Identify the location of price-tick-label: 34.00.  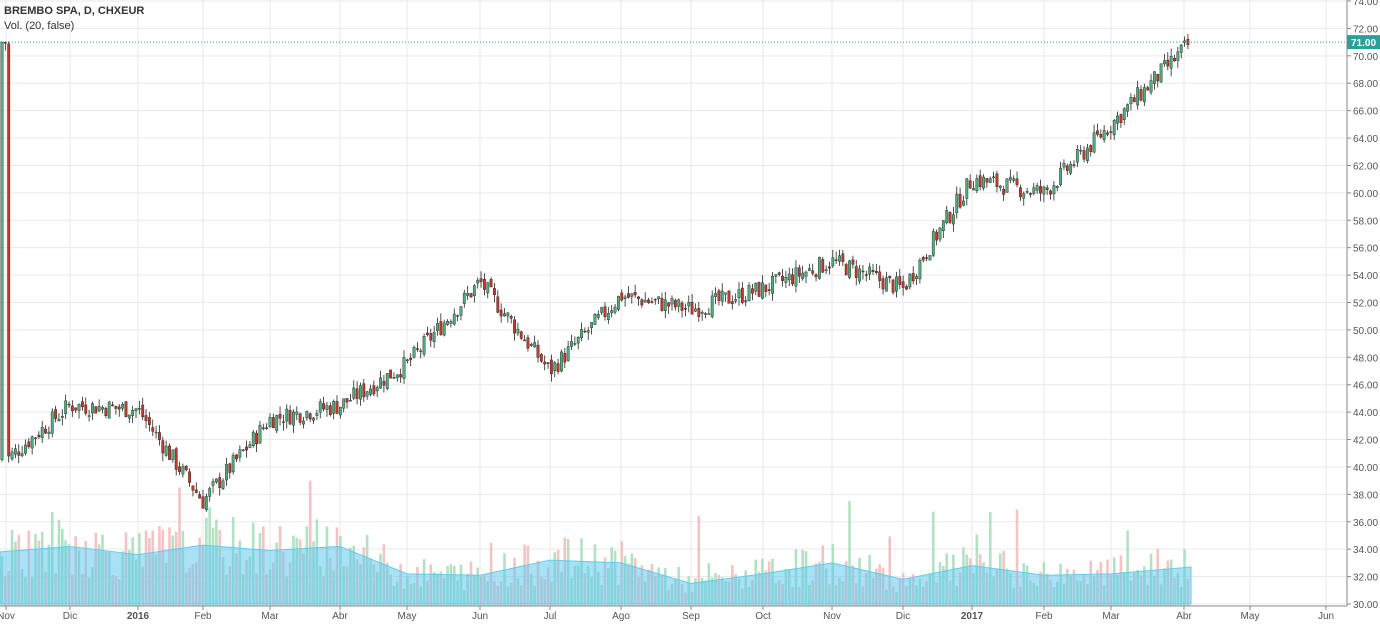
(1365, 550).